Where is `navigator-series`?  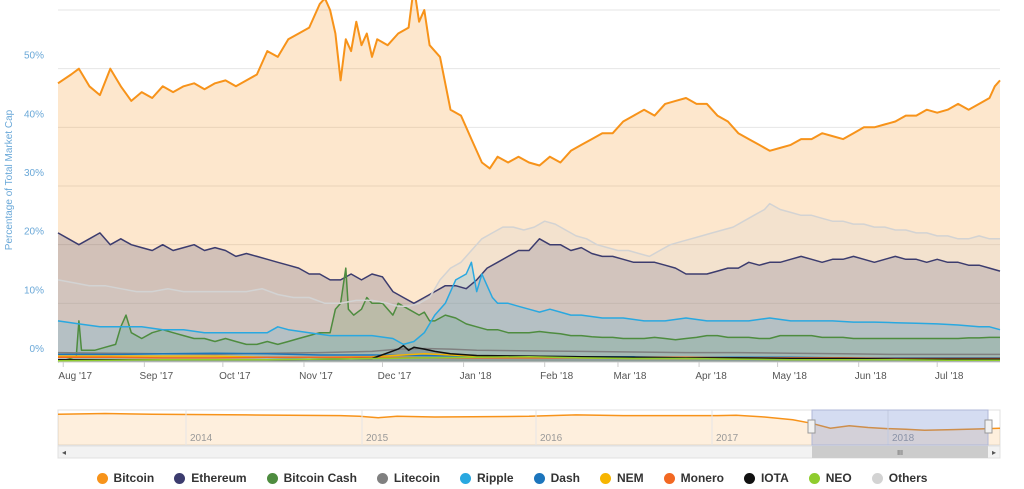
navigator-series is located at coordinates (529, 428).